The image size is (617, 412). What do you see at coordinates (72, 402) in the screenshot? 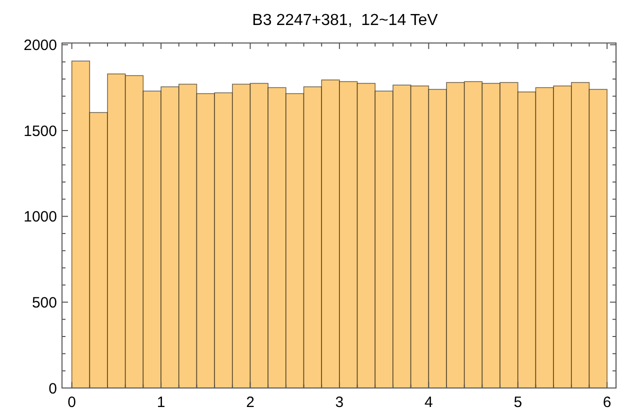
I see `x-tick-label: 0` at bounding box center [72, 402].